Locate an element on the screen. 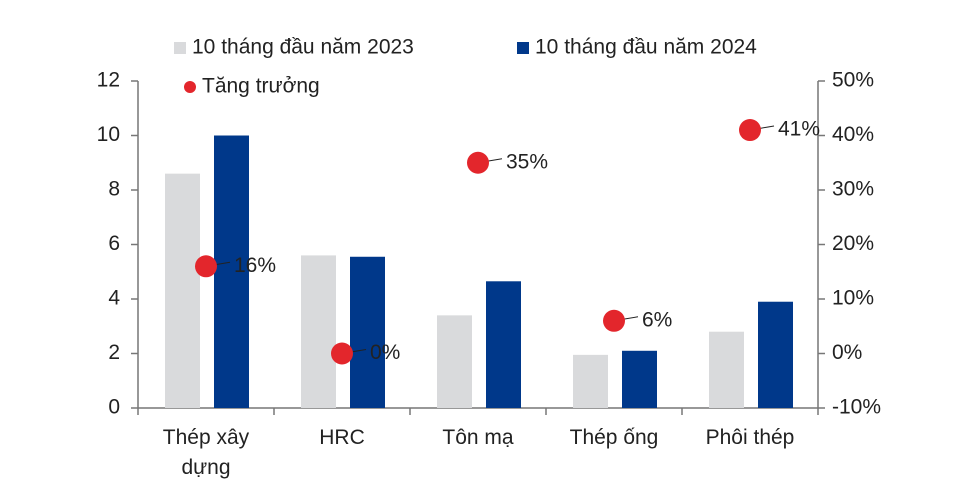  legend-label: 10 tháng đầu năm 2023 is located at coordinates (303, 47).